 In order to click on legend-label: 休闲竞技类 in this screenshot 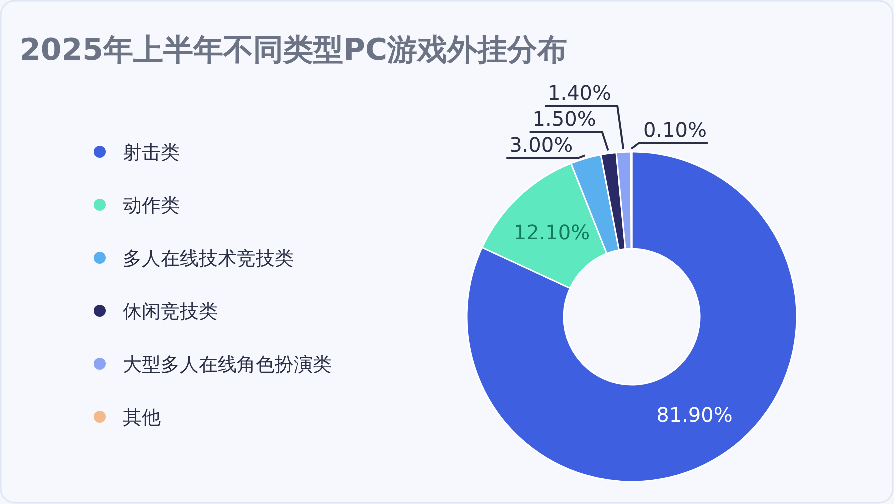, I will do `click(170, 312)`.